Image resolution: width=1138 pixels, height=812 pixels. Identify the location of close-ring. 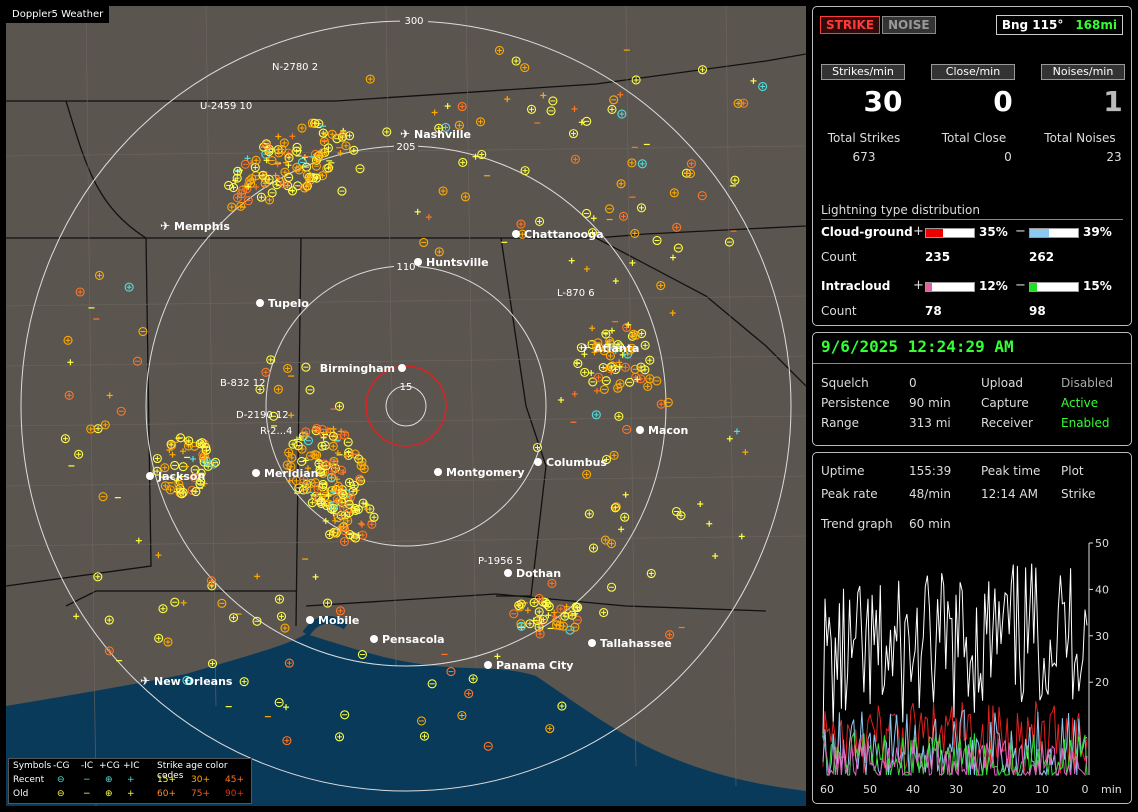
(406, 406).